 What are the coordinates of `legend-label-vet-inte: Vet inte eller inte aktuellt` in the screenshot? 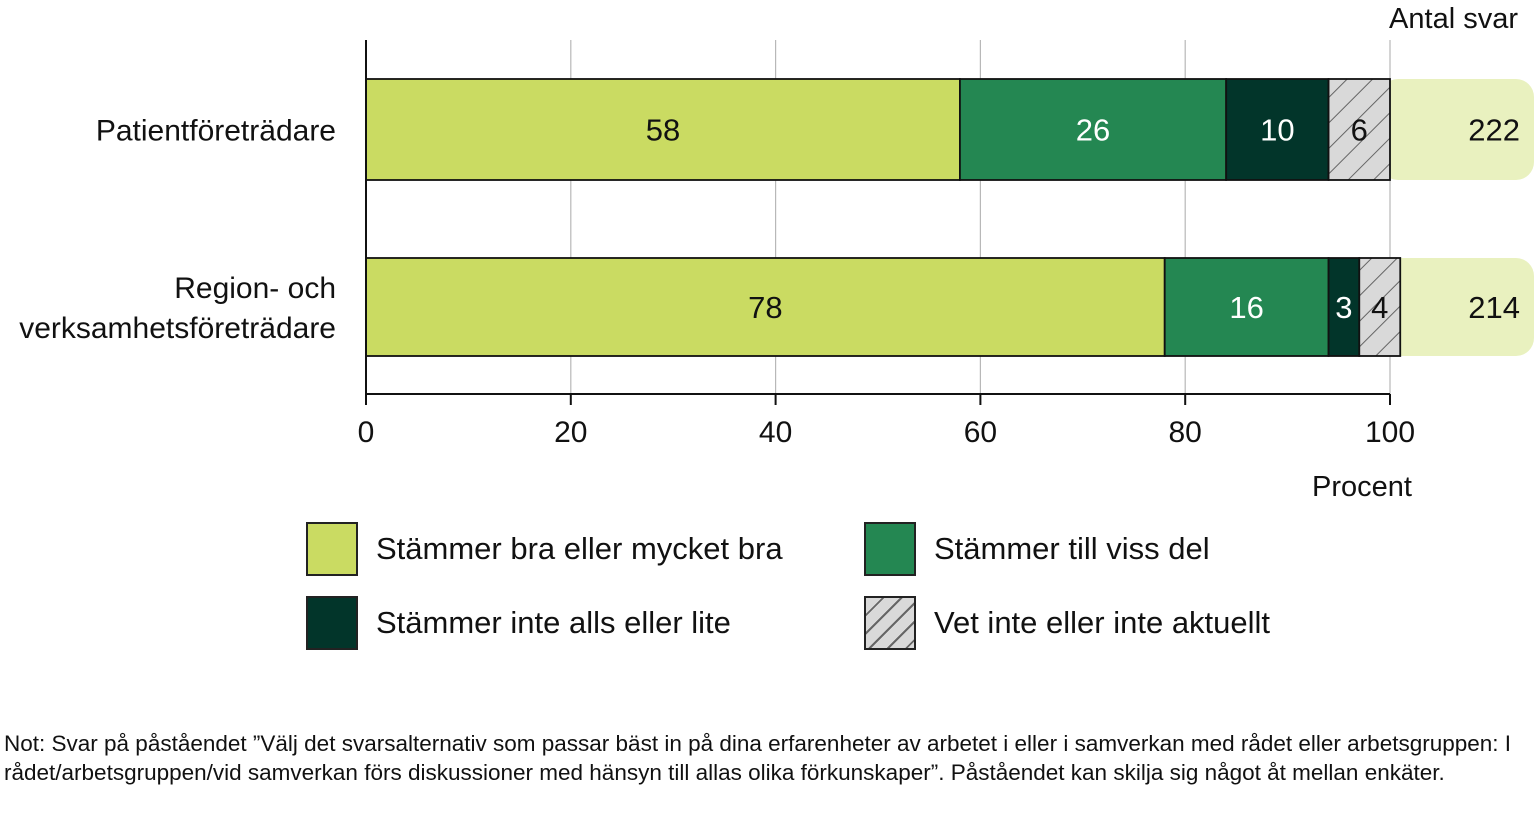 It's located at (1102, 622).